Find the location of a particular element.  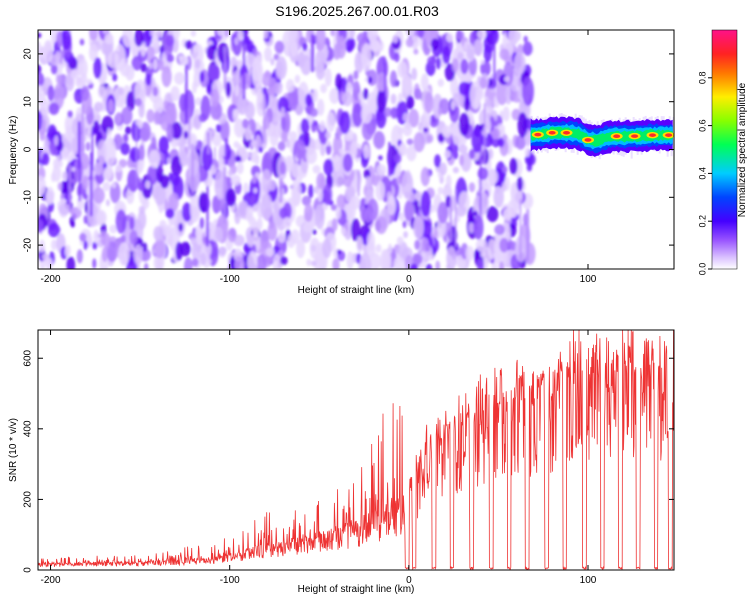

colorbar-tick-label: 0.8 is located at coordinates (702, 78).